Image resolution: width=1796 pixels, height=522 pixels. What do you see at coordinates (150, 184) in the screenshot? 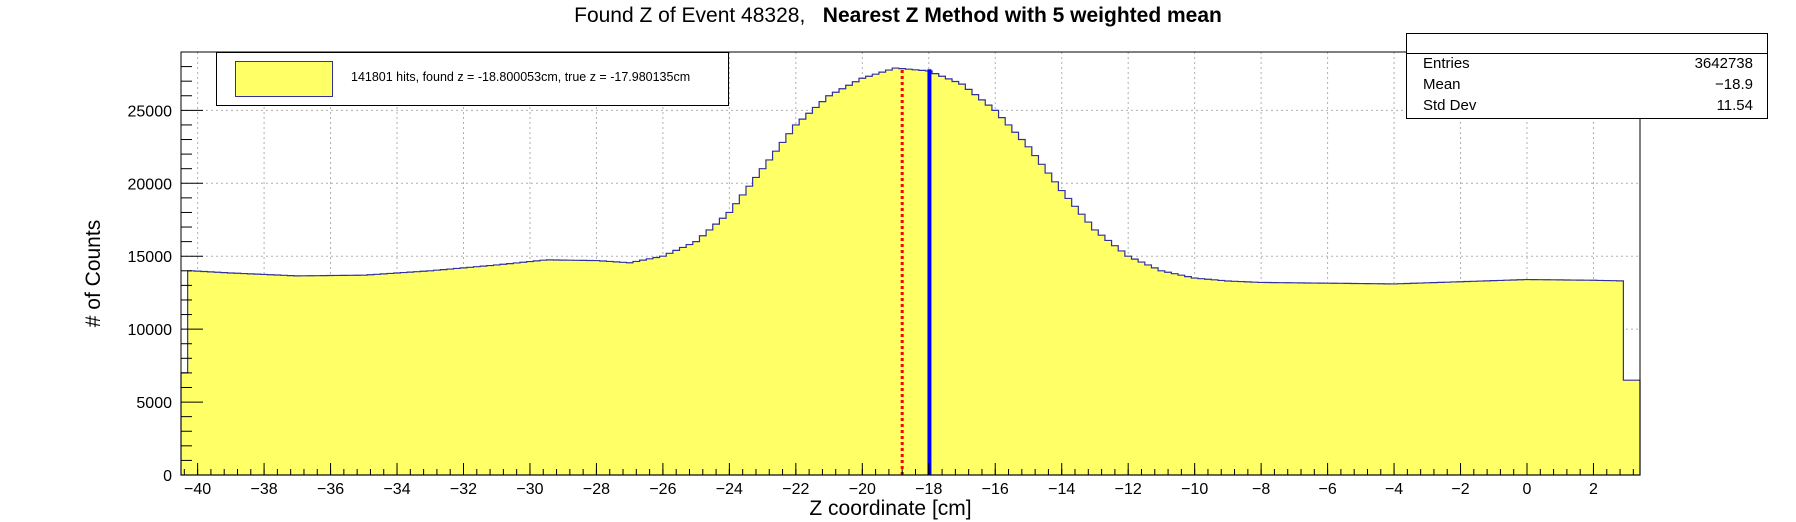
I see `y-tick-label: 20000` at bounding box center [150, 184].